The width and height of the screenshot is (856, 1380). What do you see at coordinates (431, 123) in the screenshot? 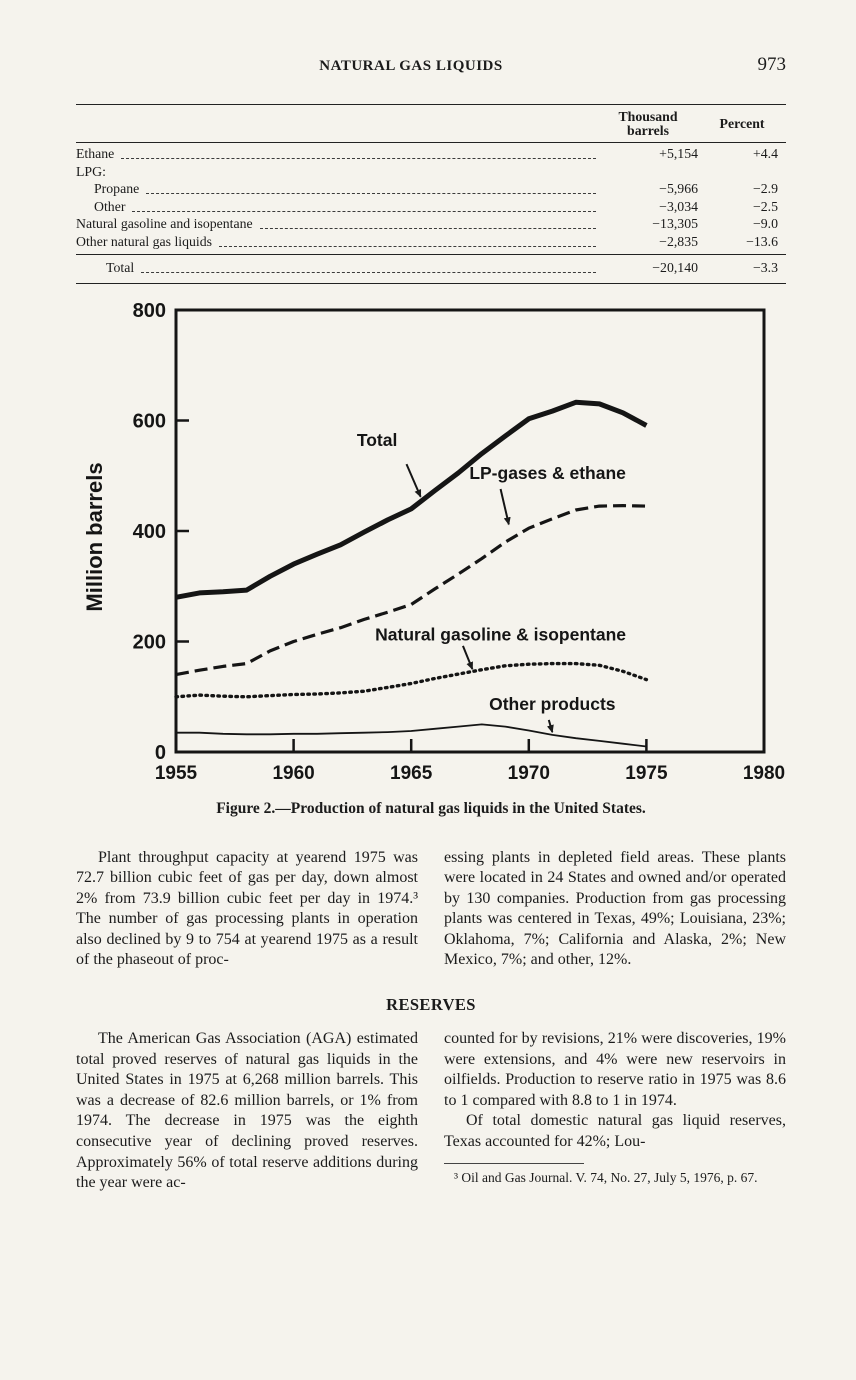
I see `table-header-row: Thousand barrels Percent` at bounding box center [431, 123].